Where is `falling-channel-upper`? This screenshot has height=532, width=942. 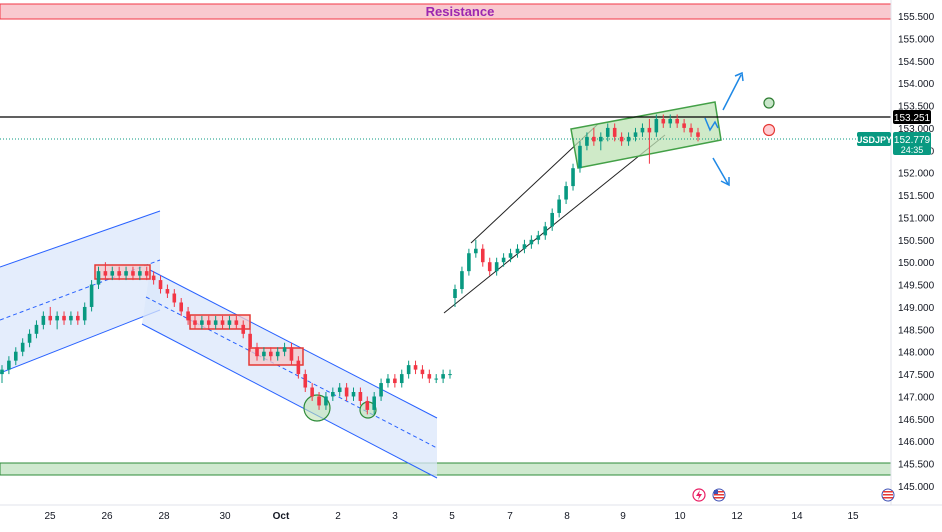 falling-channel-upper is located at coordinates (293, 344).